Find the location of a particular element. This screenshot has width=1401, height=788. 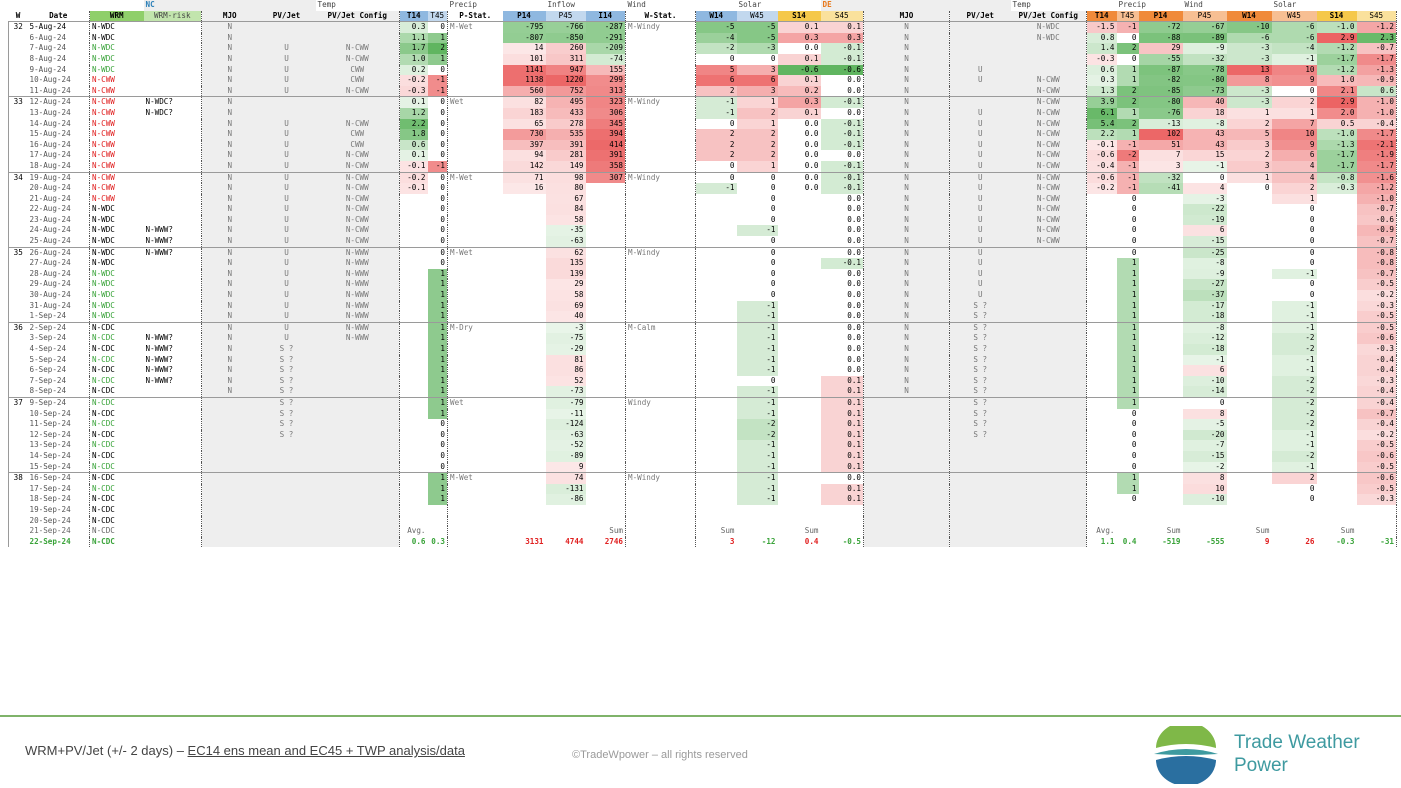

cell-wrm: N-WDC is located at coordinates (103, 69).